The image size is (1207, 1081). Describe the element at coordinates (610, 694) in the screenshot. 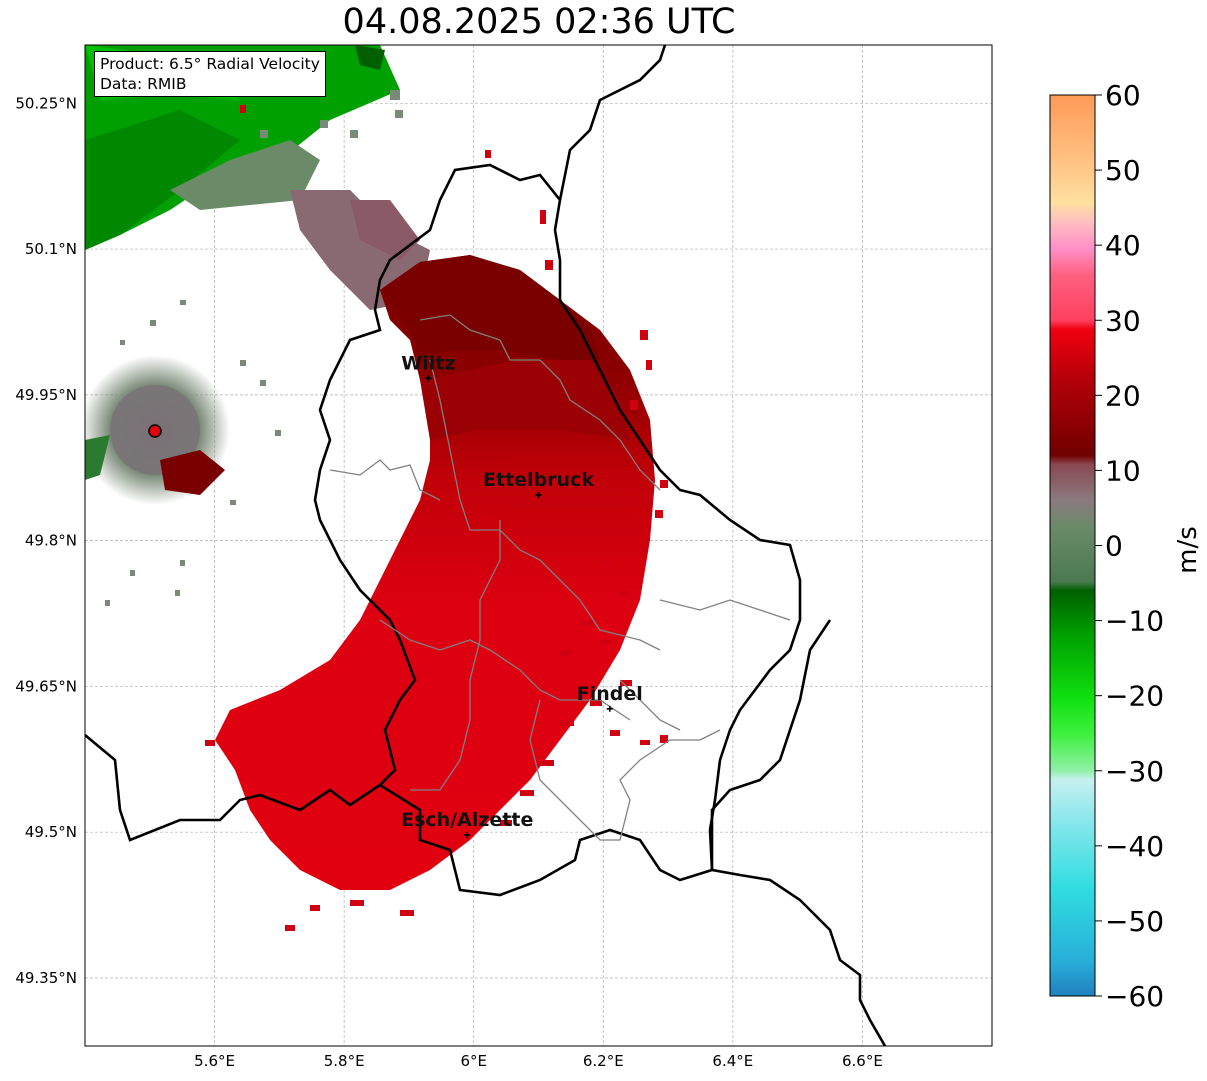

I see `city-label: Findel` at that location.